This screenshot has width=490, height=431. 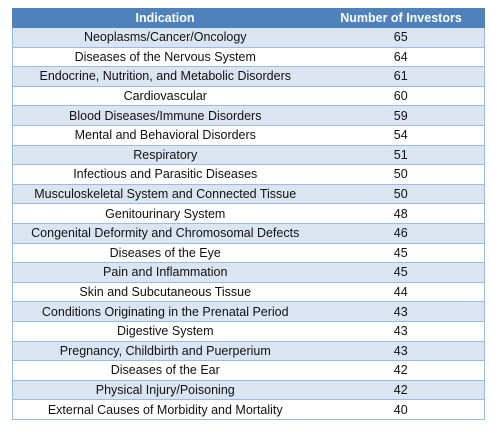 What do you see at coordinates (401, 96) in the screenshot?
I see `investor-count-cell: 60` at bounding box center [401, 96].